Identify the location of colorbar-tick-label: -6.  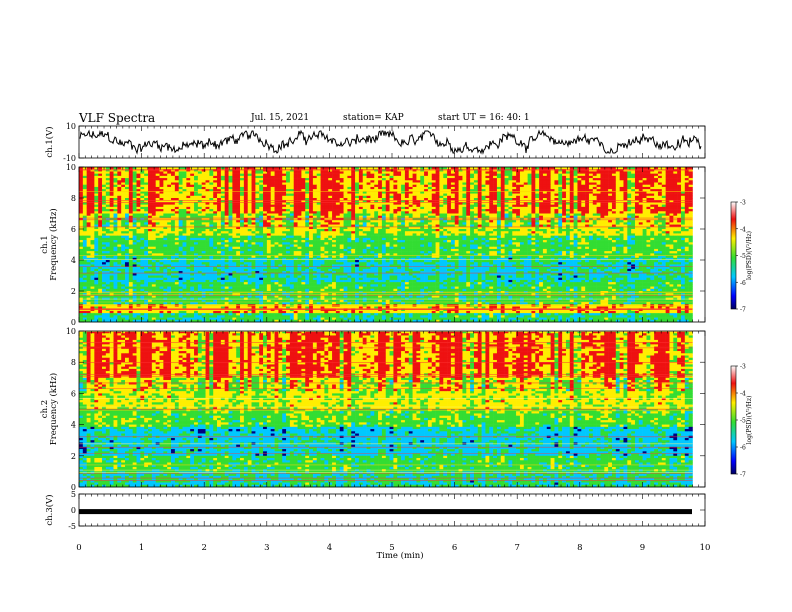
(743, 448).